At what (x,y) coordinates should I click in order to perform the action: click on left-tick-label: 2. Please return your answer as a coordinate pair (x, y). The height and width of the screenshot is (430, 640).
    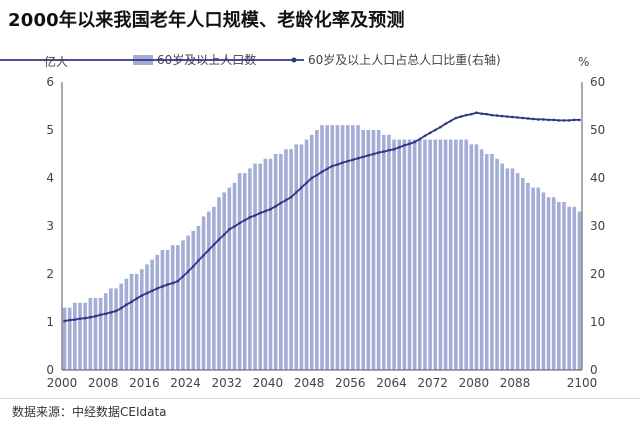
    Looking at the image, I should click on (50, 274).